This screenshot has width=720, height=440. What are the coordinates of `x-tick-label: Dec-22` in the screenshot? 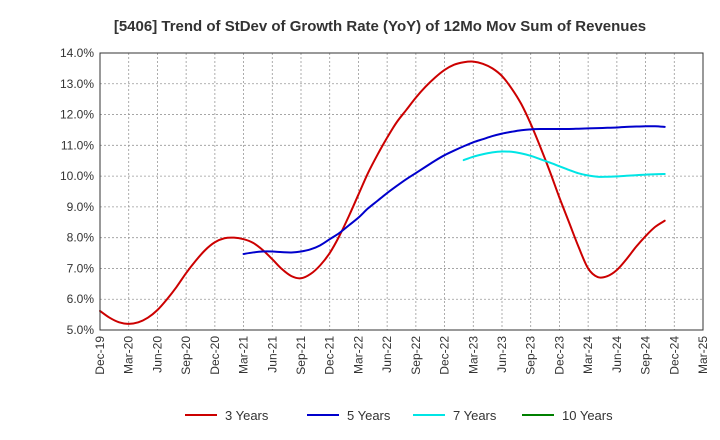 It's located at (445, 355).